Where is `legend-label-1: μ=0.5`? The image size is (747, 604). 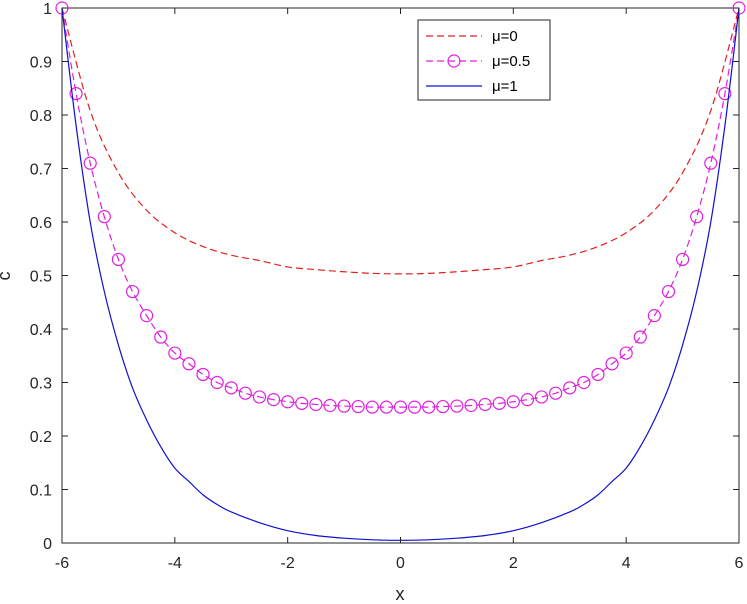 legend-label-1: μ=0.5 is located at coordinates (511, 61).